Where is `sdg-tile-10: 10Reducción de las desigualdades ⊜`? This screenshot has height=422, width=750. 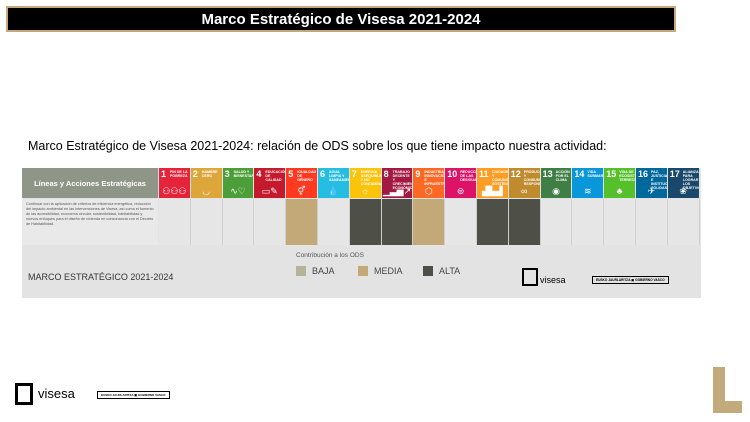 sdg-tile-10: 10Reducción de las desigualdades ⊜ is located at coordinates (460, 183).